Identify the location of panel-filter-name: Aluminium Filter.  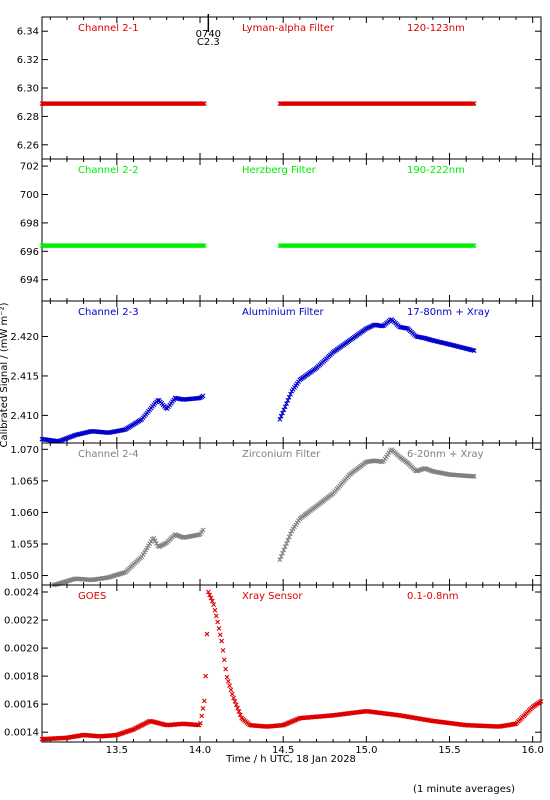
(283, 312).